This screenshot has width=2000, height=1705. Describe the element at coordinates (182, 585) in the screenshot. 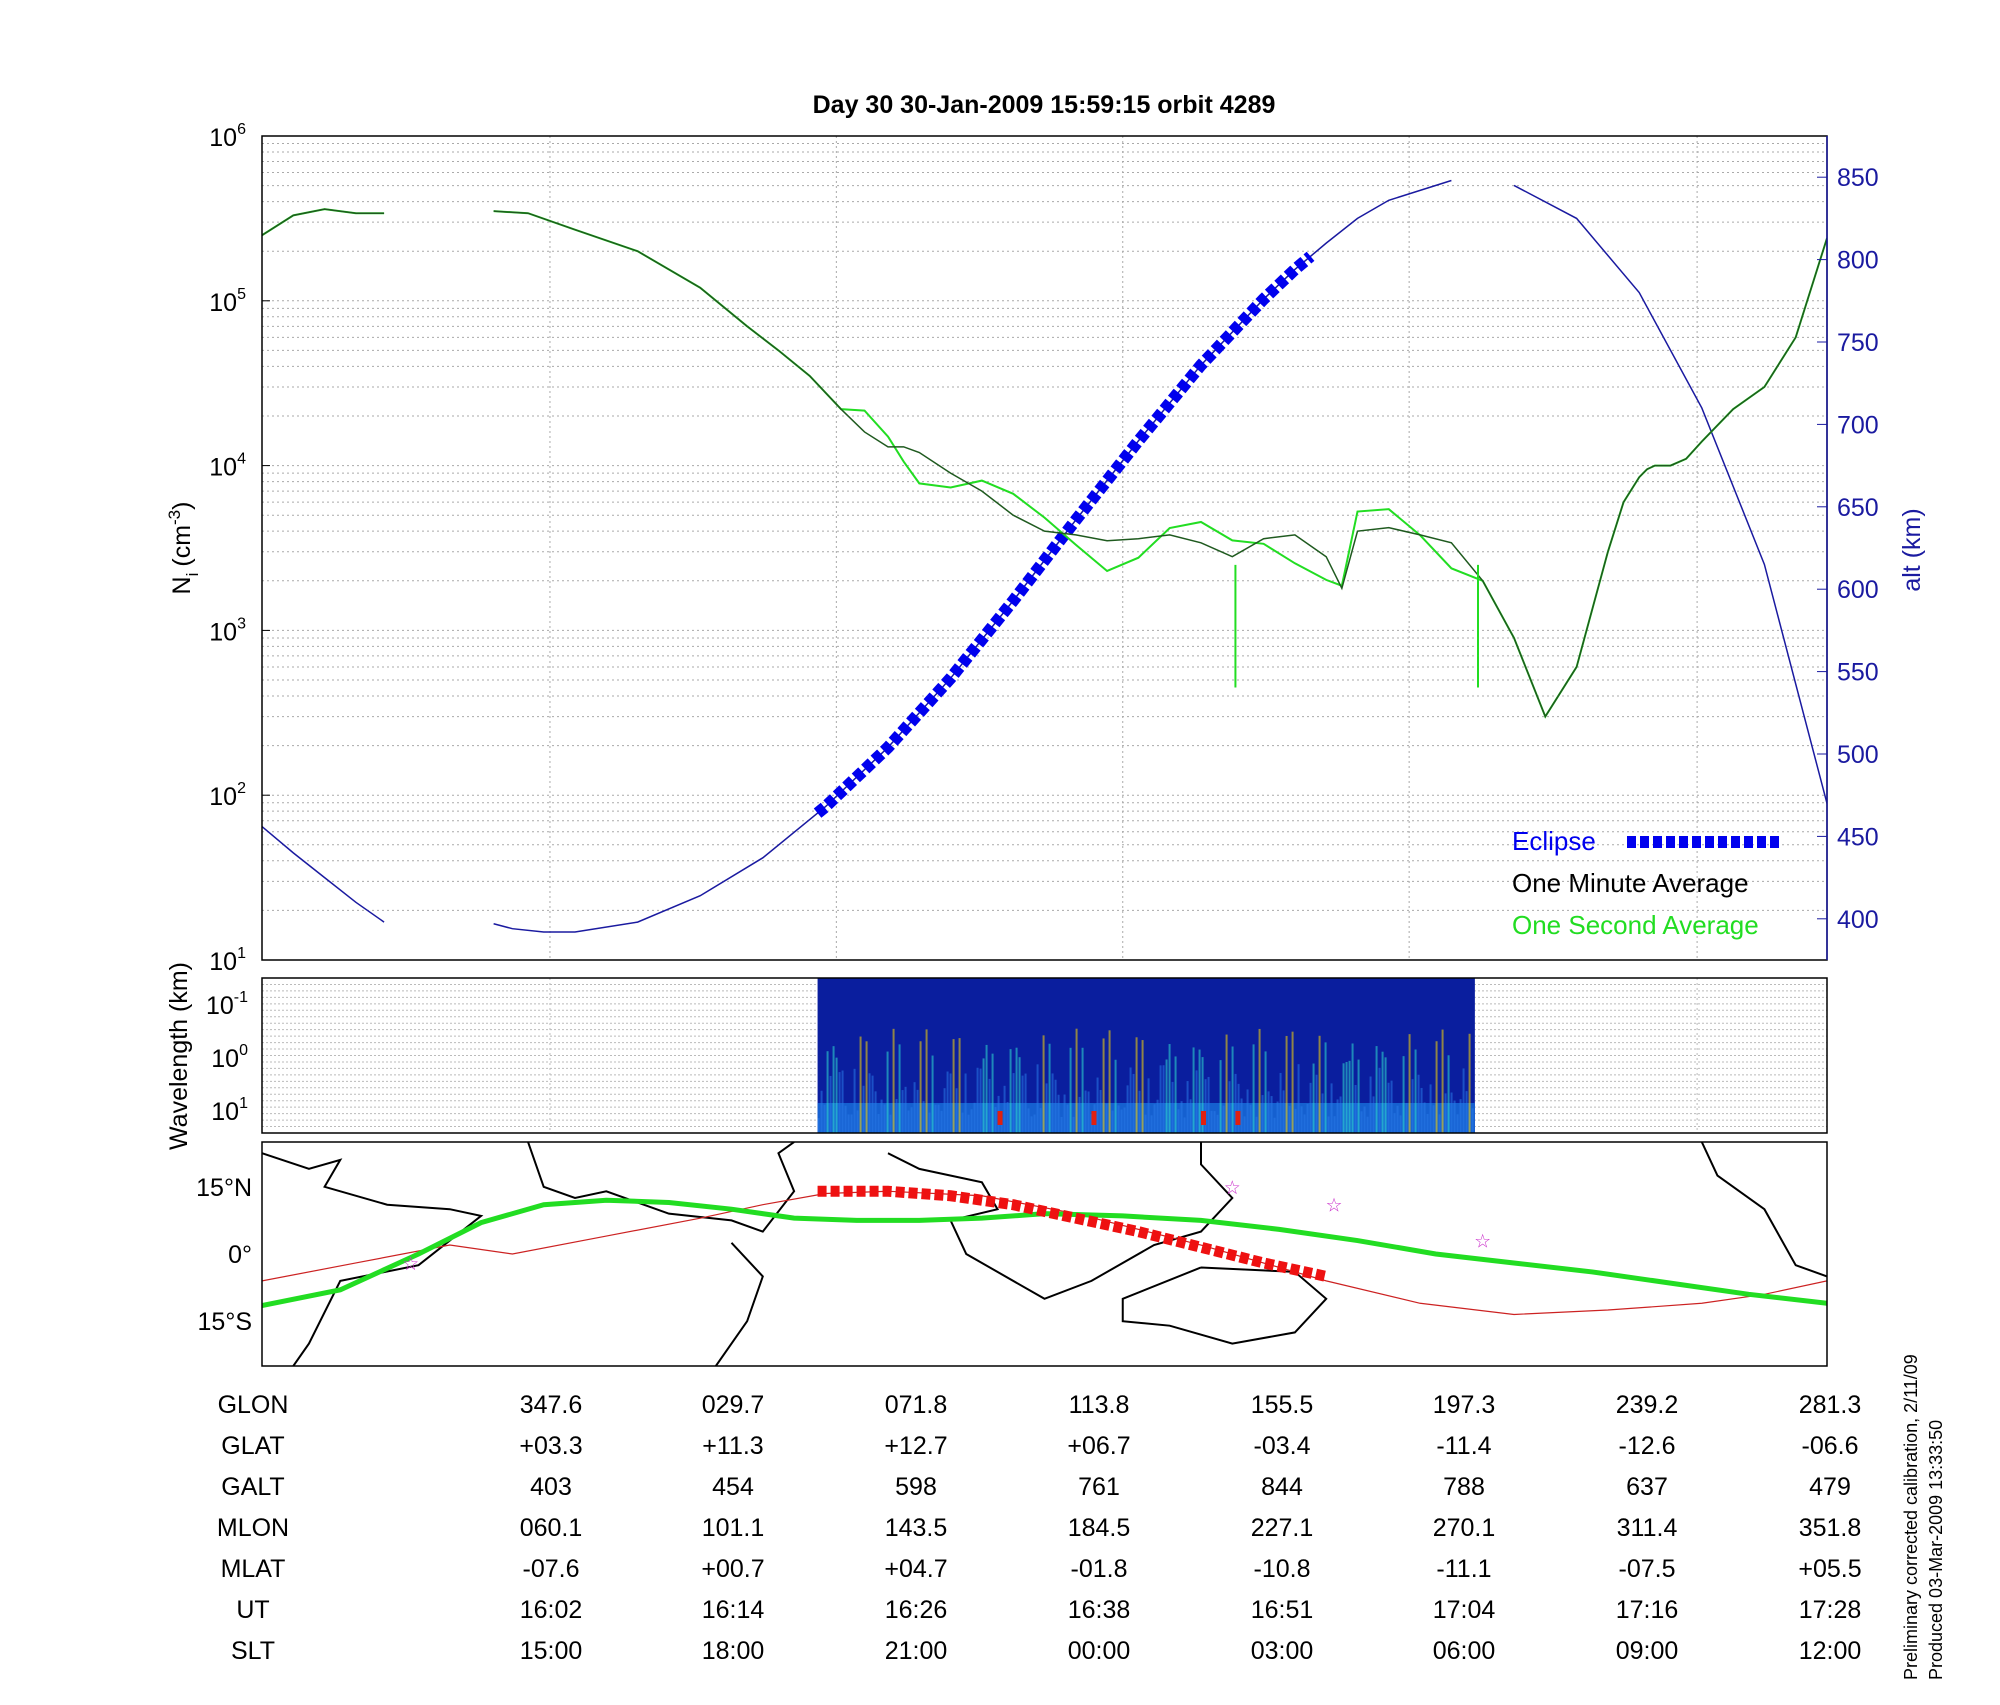

I see `density-y-label-symbol: N` at that location.